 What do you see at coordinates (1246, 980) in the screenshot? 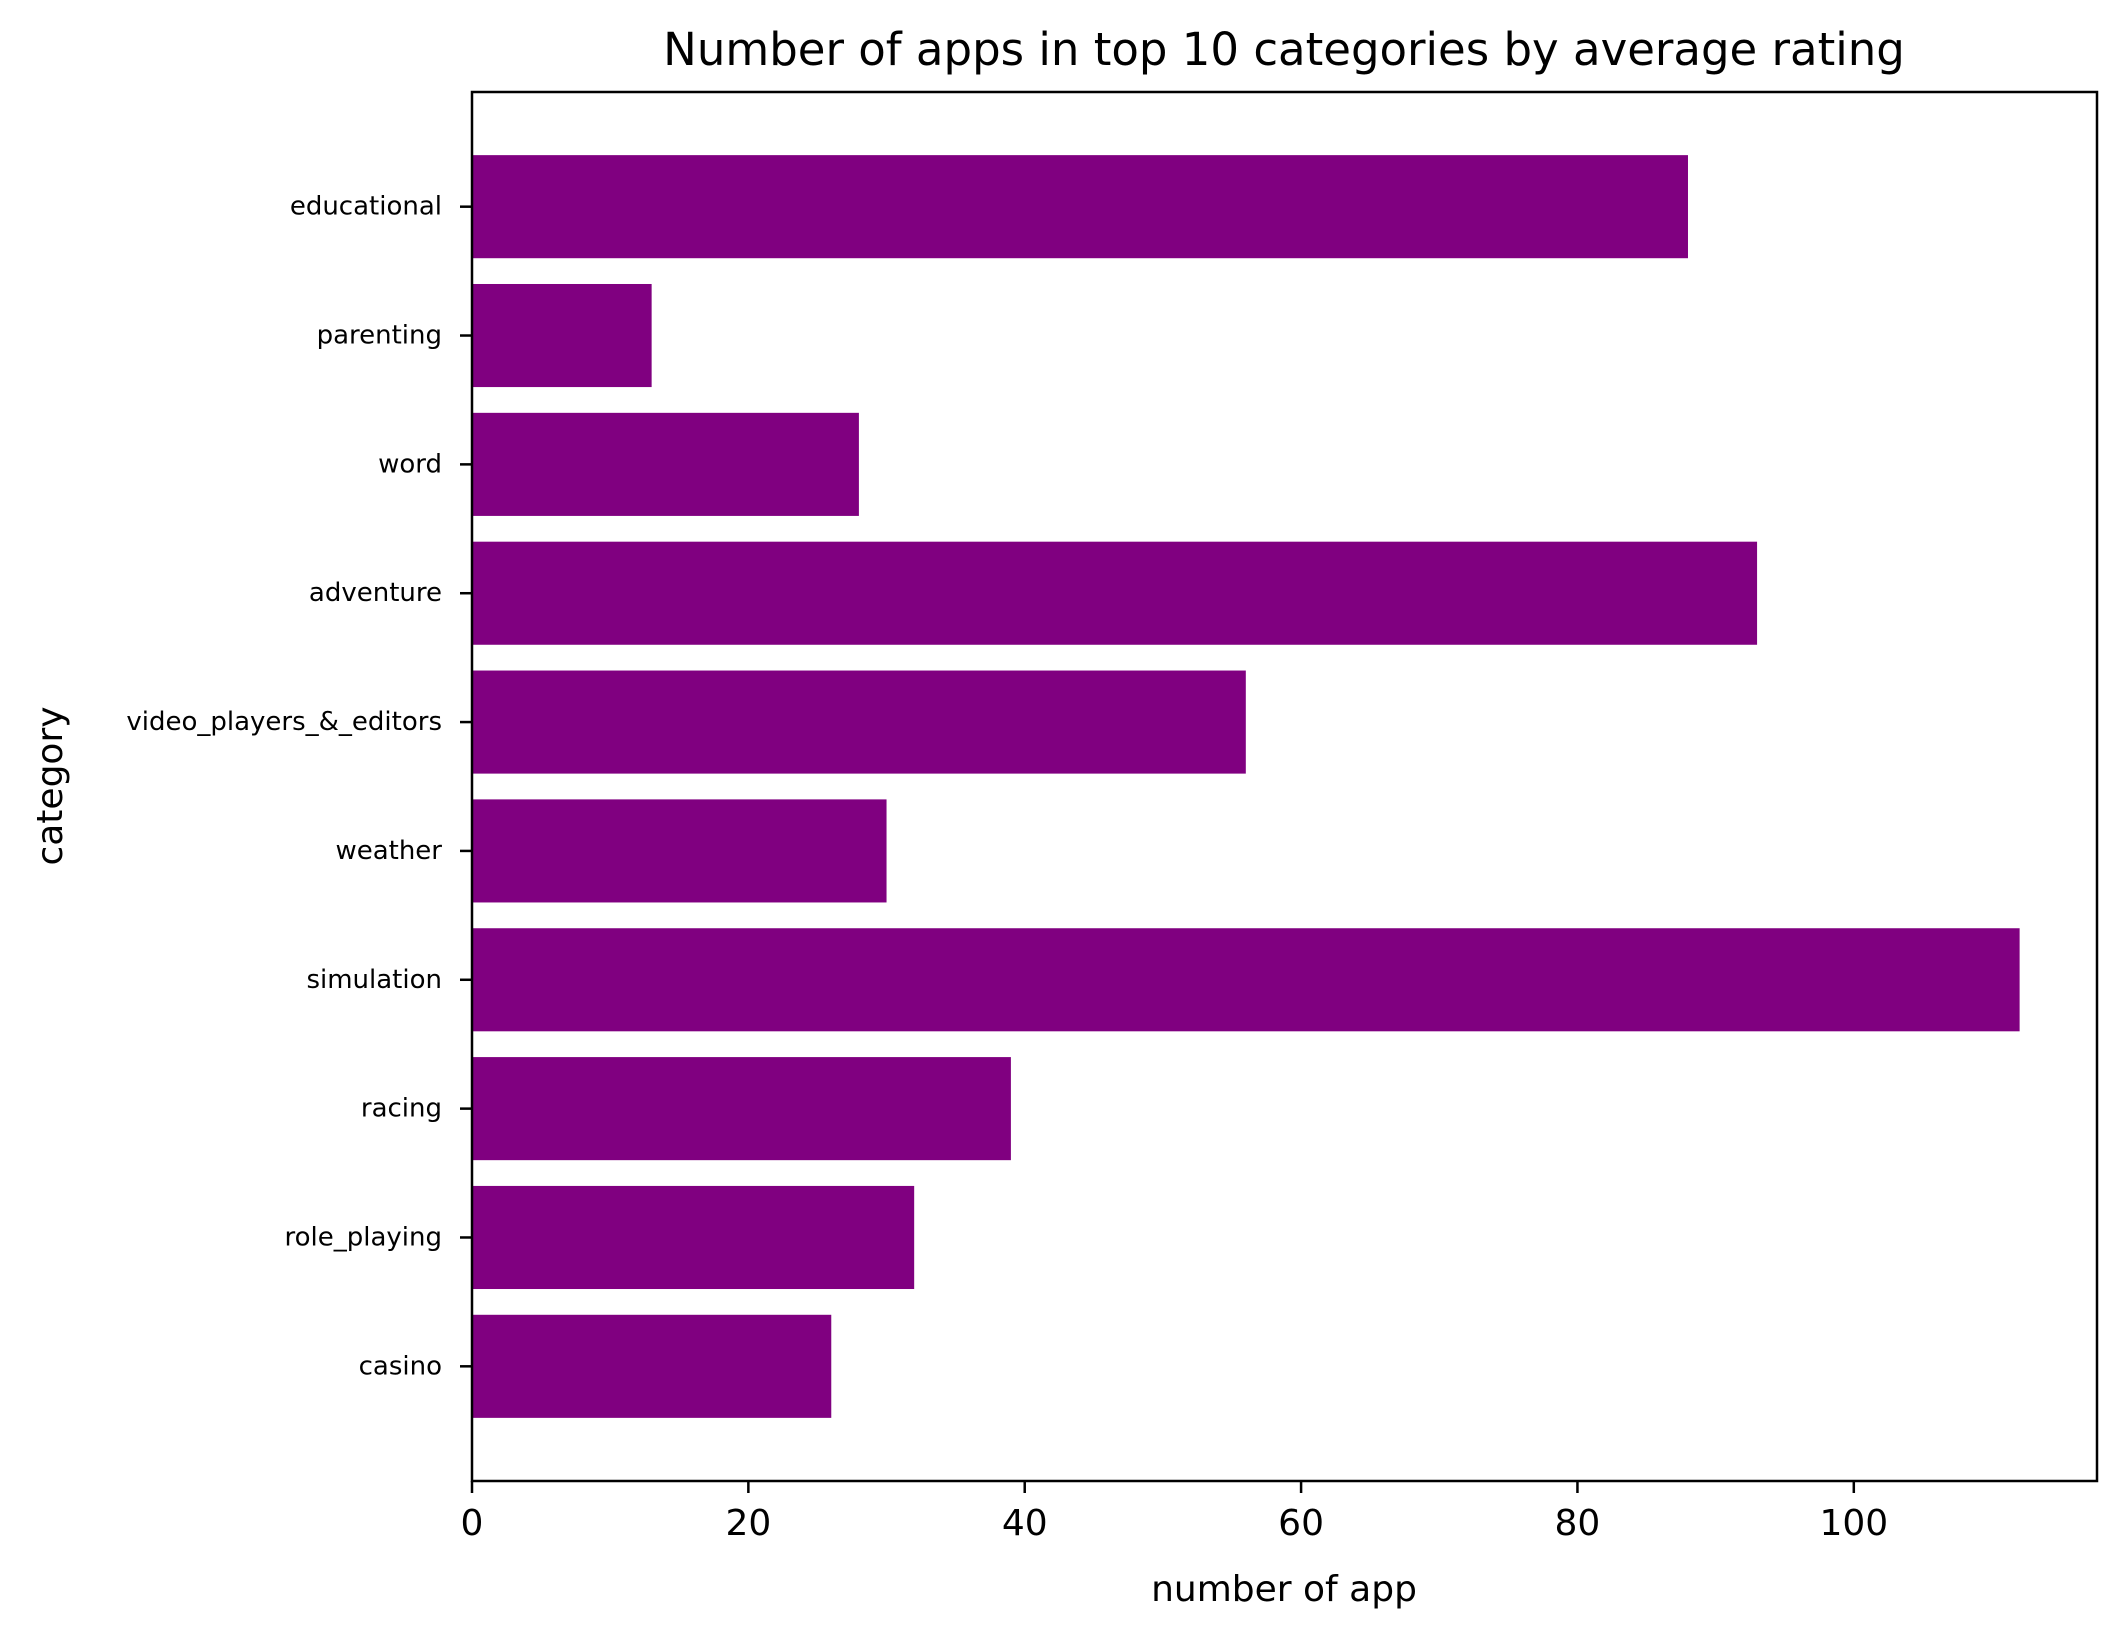
I see `bar-simulation` at bounding box center [1246, 980].